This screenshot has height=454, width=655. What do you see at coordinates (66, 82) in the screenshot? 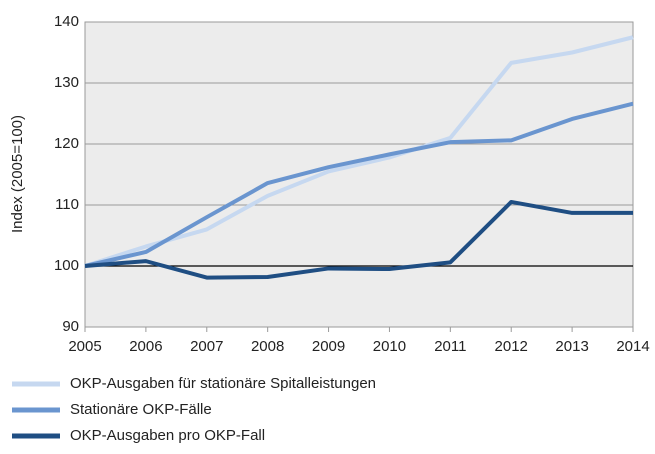
I see `y-tick-label: 130` at bounding box center [66, 82].